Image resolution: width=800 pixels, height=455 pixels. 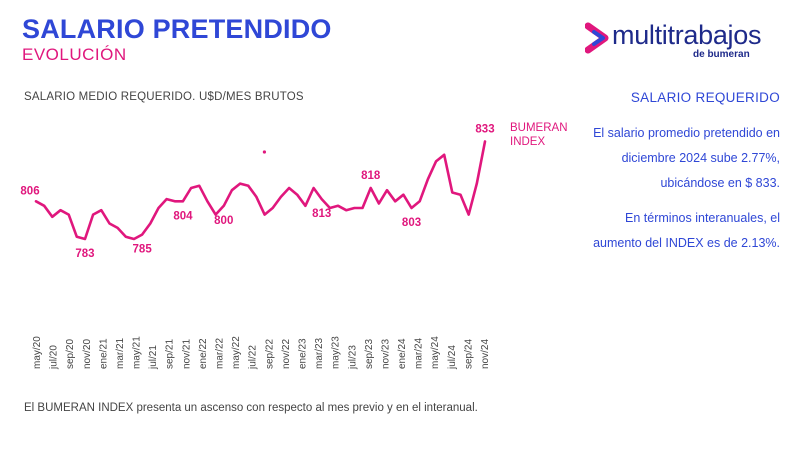 I want to click on multitrabajos-logo: multitrabajos de bumeran, so click(x=685, y=43).